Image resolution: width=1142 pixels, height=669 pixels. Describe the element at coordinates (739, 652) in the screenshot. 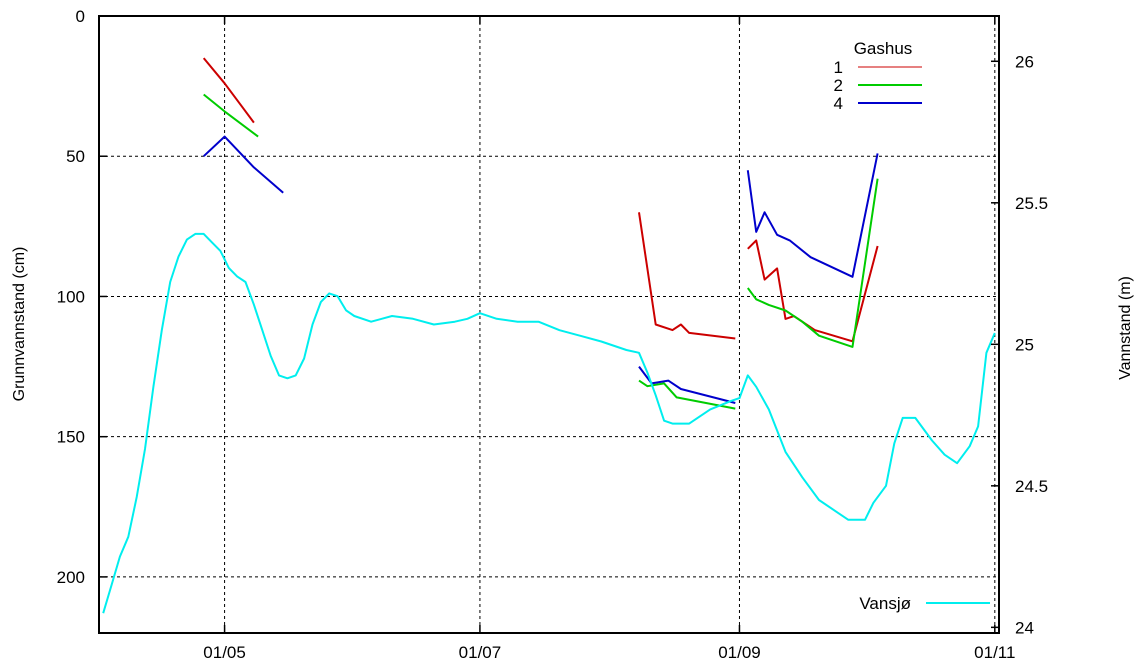

I see `x-tick-label: 01/09` at that location.